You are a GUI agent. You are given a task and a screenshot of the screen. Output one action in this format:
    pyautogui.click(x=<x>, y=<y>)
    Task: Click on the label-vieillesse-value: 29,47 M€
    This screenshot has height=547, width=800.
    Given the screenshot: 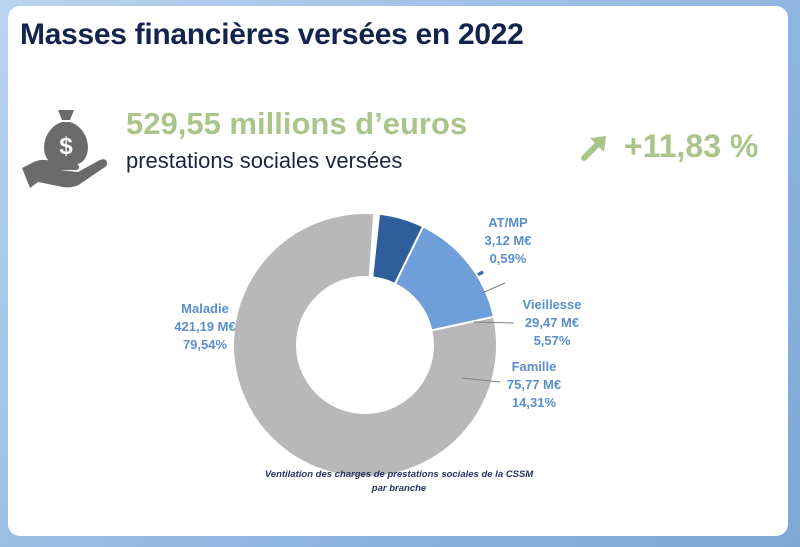 What is the action you would take?
    pyautogui.click(x=552, y=322)
    